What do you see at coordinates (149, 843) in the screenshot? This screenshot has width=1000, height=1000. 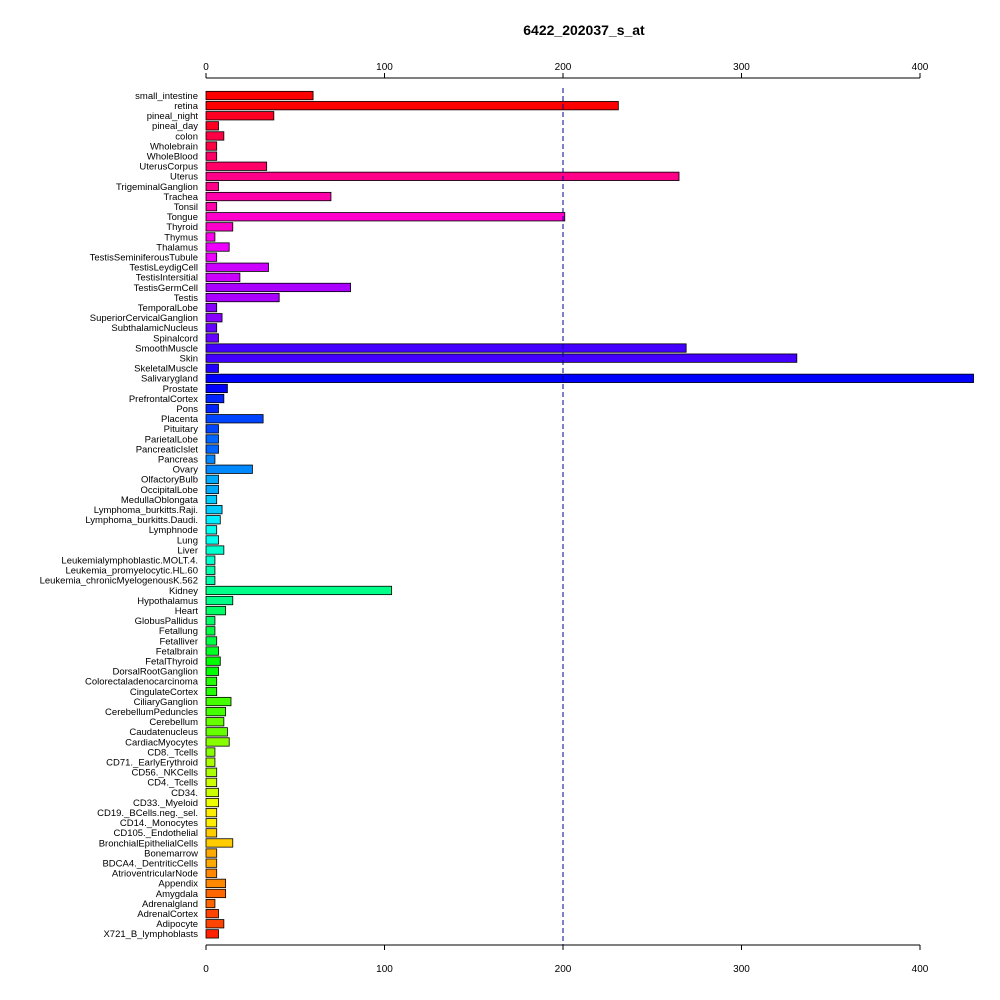 I see `category-label: BronchialEpithelialCells` at bounding box center [149, 843].